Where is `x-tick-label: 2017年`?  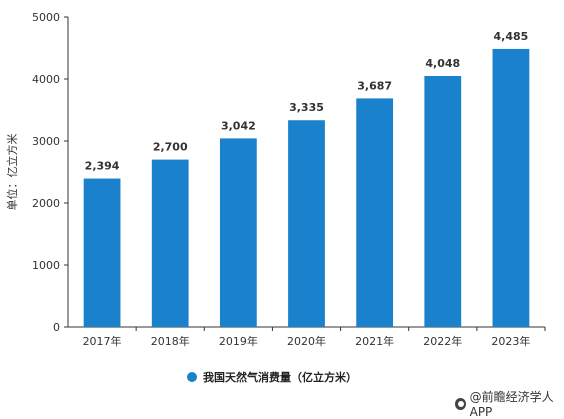 x-tick-label: 2017年 is located at coordinates (102, 341).